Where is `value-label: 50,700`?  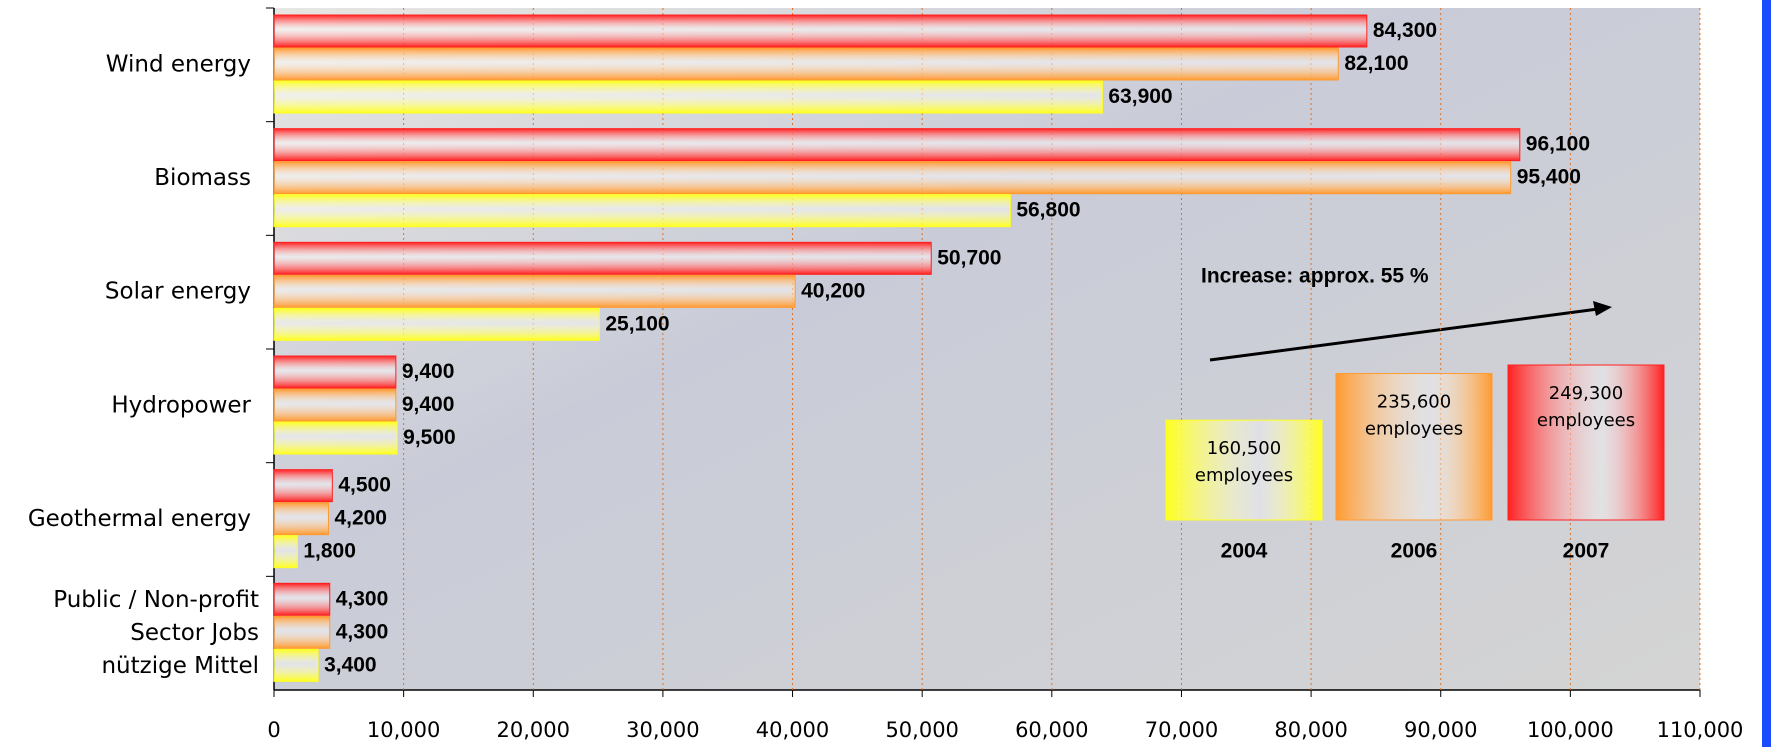
value-label: 50,700 is located at coordinates (969, 257).